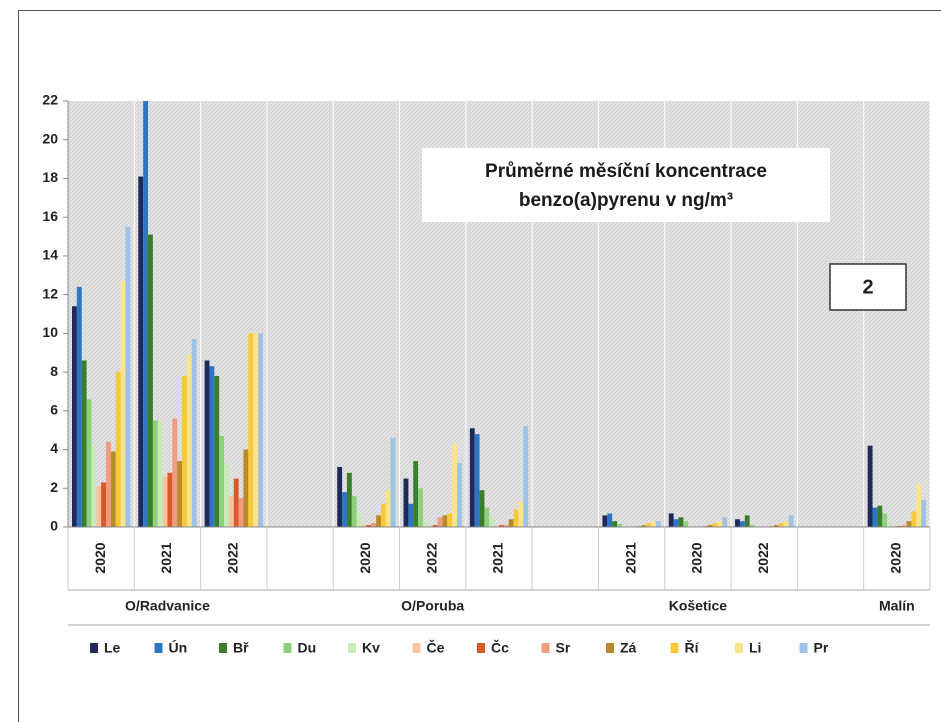  I want to click on y-tick-label: 22, so click(50, 100).